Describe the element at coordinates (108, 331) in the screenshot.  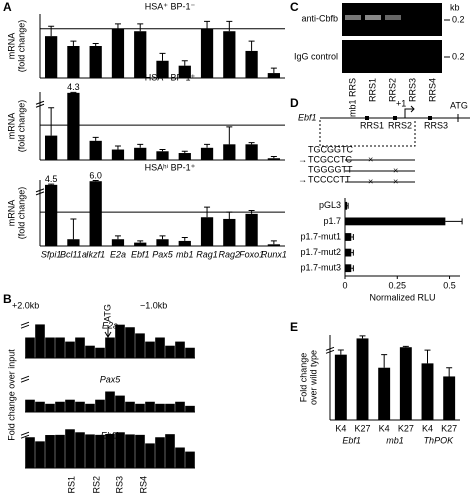
I see `atg-arrow` at that location.